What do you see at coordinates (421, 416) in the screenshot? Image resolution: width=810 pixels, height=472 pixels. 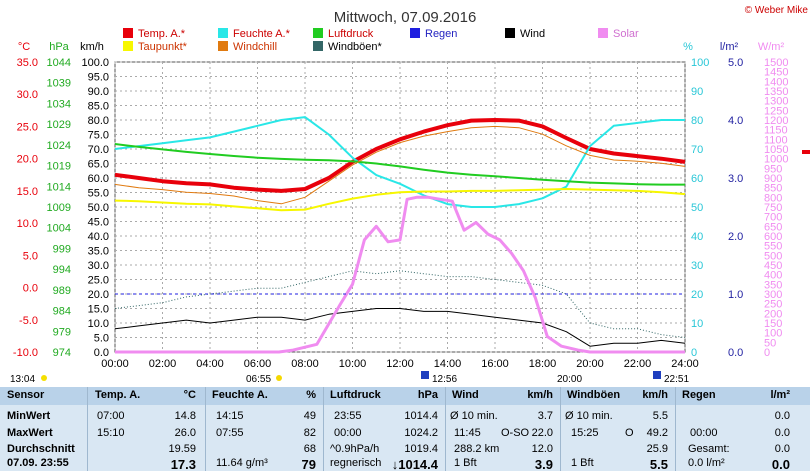 I see `press-min-value: 1014.4` at bounding box center [421, 416].